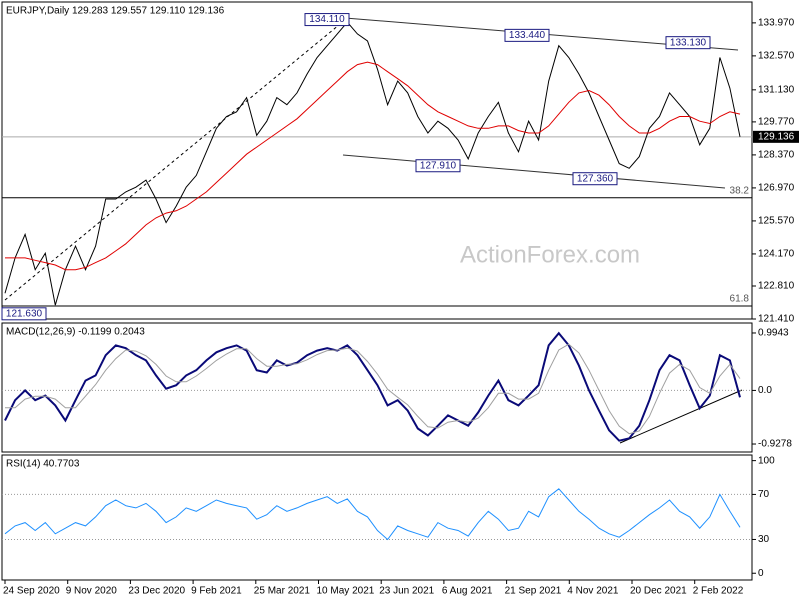 The image size is (800, 600). Describe the element at coordinates (764, 539) in the screenshot. I see `y-tick-label: 30` at that location.